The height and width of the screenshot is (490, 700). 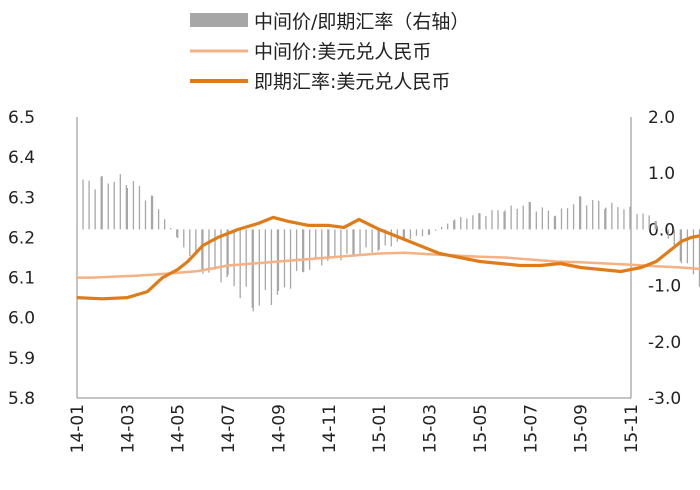 What do you see at coordinates (582, 428) in the screenshot?
I see `x-tick-label: 15-09` at bounding box center [582, 428].